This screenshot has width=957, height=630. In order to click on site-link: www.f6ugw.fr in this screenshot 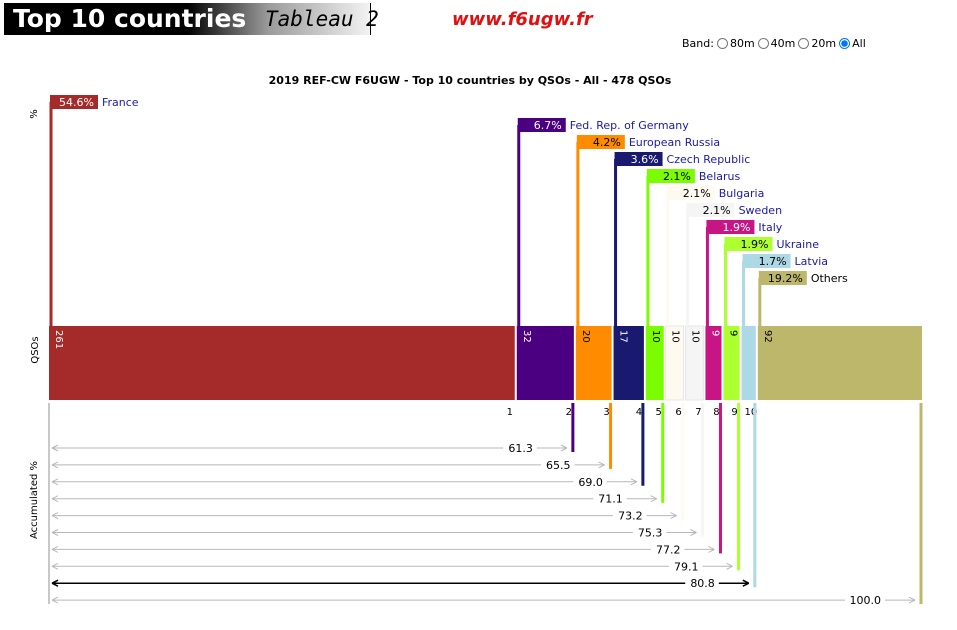, I will do `click(522, 19)`.